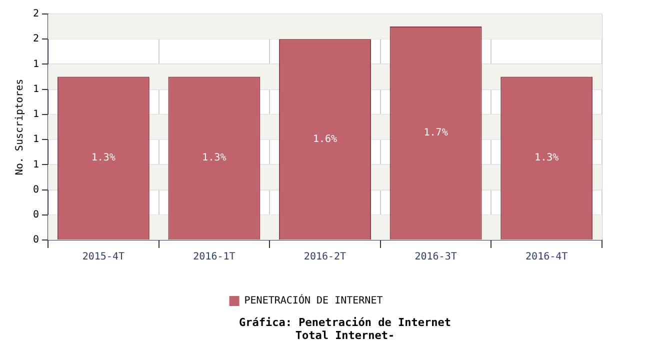  What do you see at coordinates (345, 322) in the screenshot?
I see `text: Gráfica: Penetración de Internet` at bounding box center [345, 322].